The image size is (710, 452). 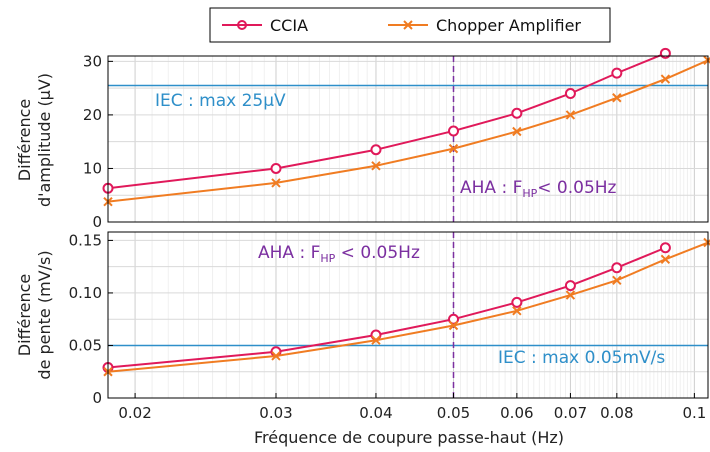 I want to click on aha-label-slope-prefix: AHA : F, so click(x=289, y=253).